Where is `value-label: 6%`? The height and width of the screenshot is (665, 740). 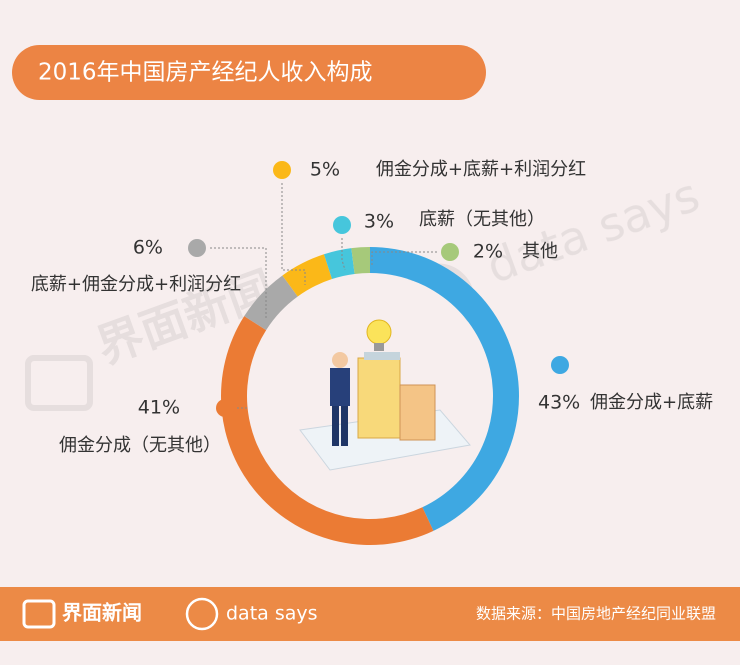 value-label: 6% is located at coordinates (148, 248).